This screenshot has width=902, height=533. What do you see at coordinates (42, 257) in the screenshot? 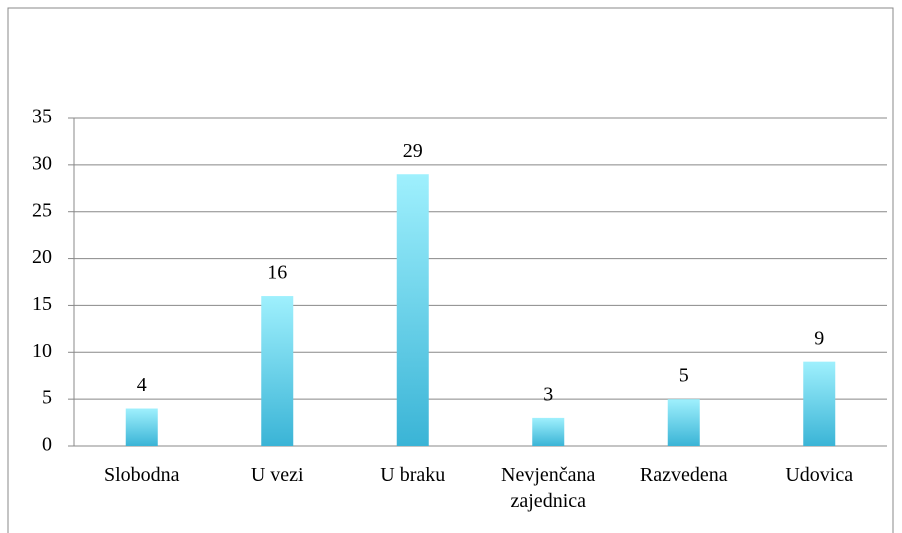
I see `y-tick-label: 20` at bounding box center [42, 257].